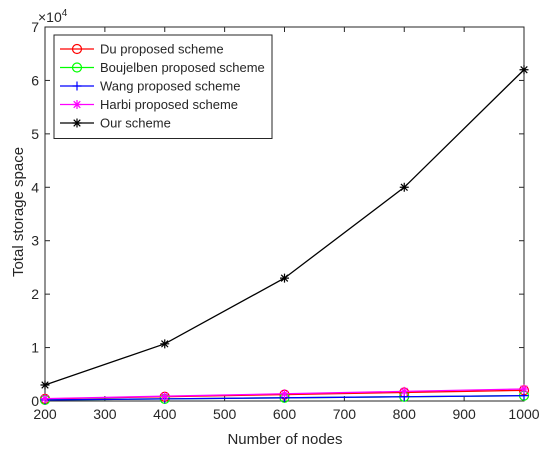  What do you see at coordinates (165, 414) in the screenshot?
I see `x-tick-label: 400` at bounding box center [165, 414].